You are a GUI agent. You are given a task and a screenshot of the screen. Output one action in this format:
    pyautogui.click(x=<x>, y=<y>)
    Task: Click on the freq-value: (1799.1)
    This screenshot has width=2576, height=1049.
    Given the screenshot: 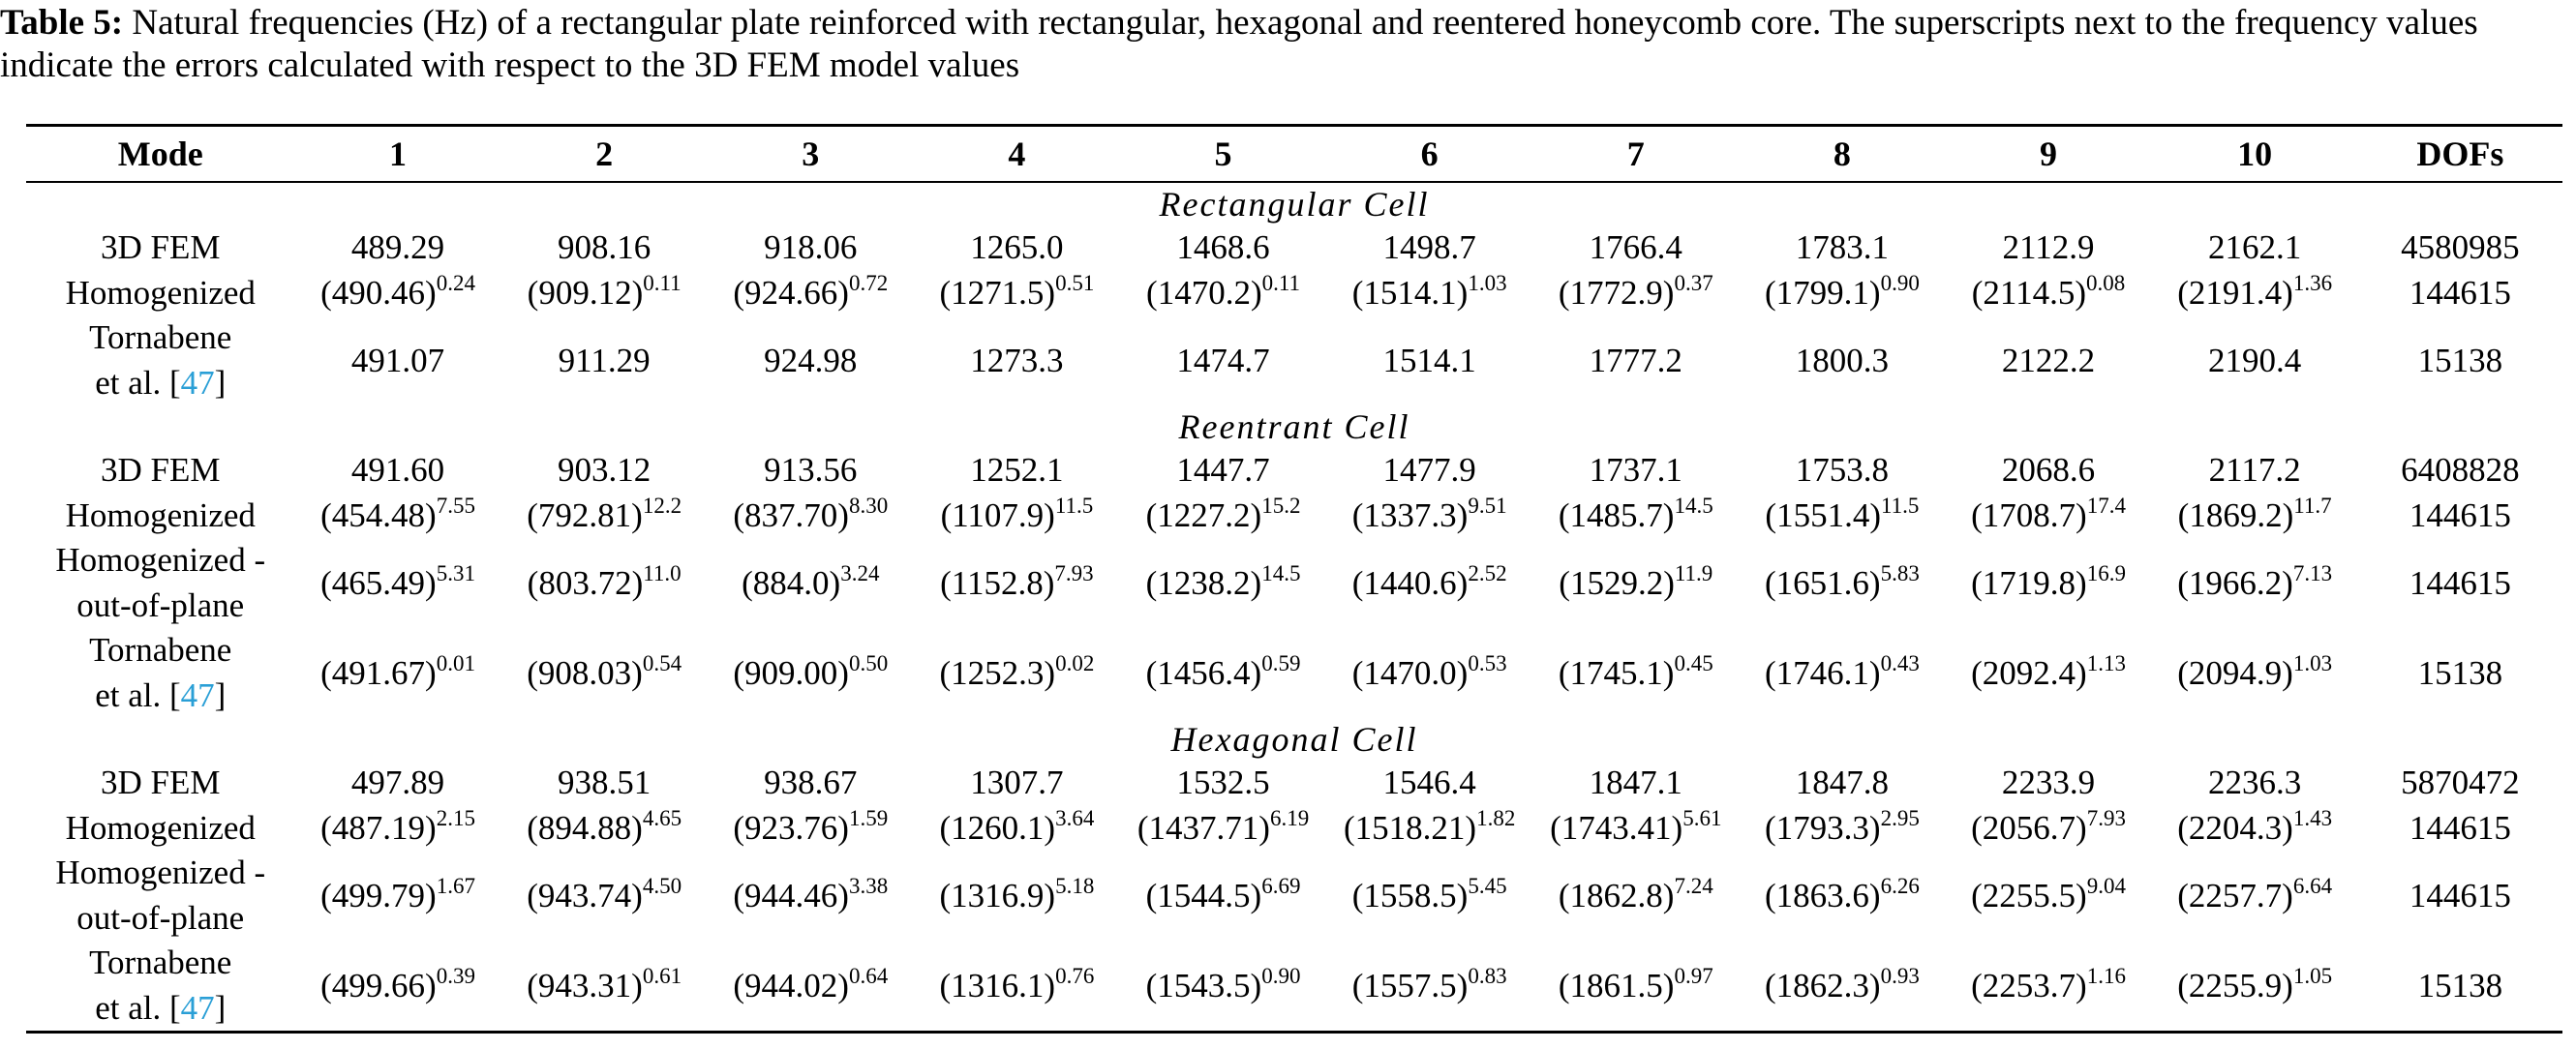 What is the action you would take?
    pyautogui.click(x=1823, y=292)
    